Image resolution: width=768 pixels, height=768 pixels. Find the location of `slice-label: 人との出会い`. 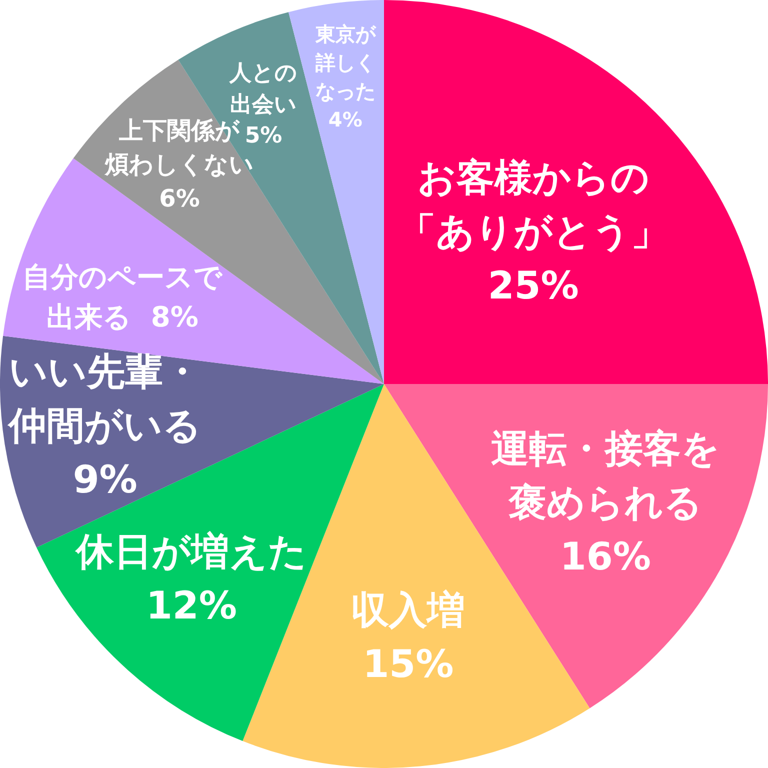

slice-label: 人との出会い is located at coordinates (263, 89).